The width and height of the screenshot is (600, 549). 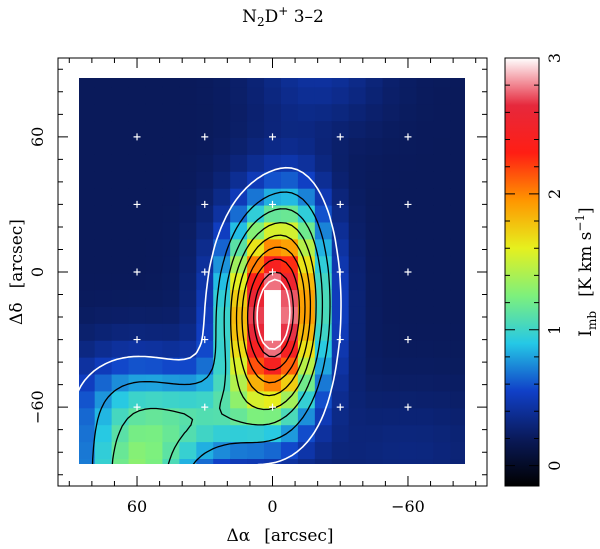 I want to click on contour-level, so click(x=273, y=314).